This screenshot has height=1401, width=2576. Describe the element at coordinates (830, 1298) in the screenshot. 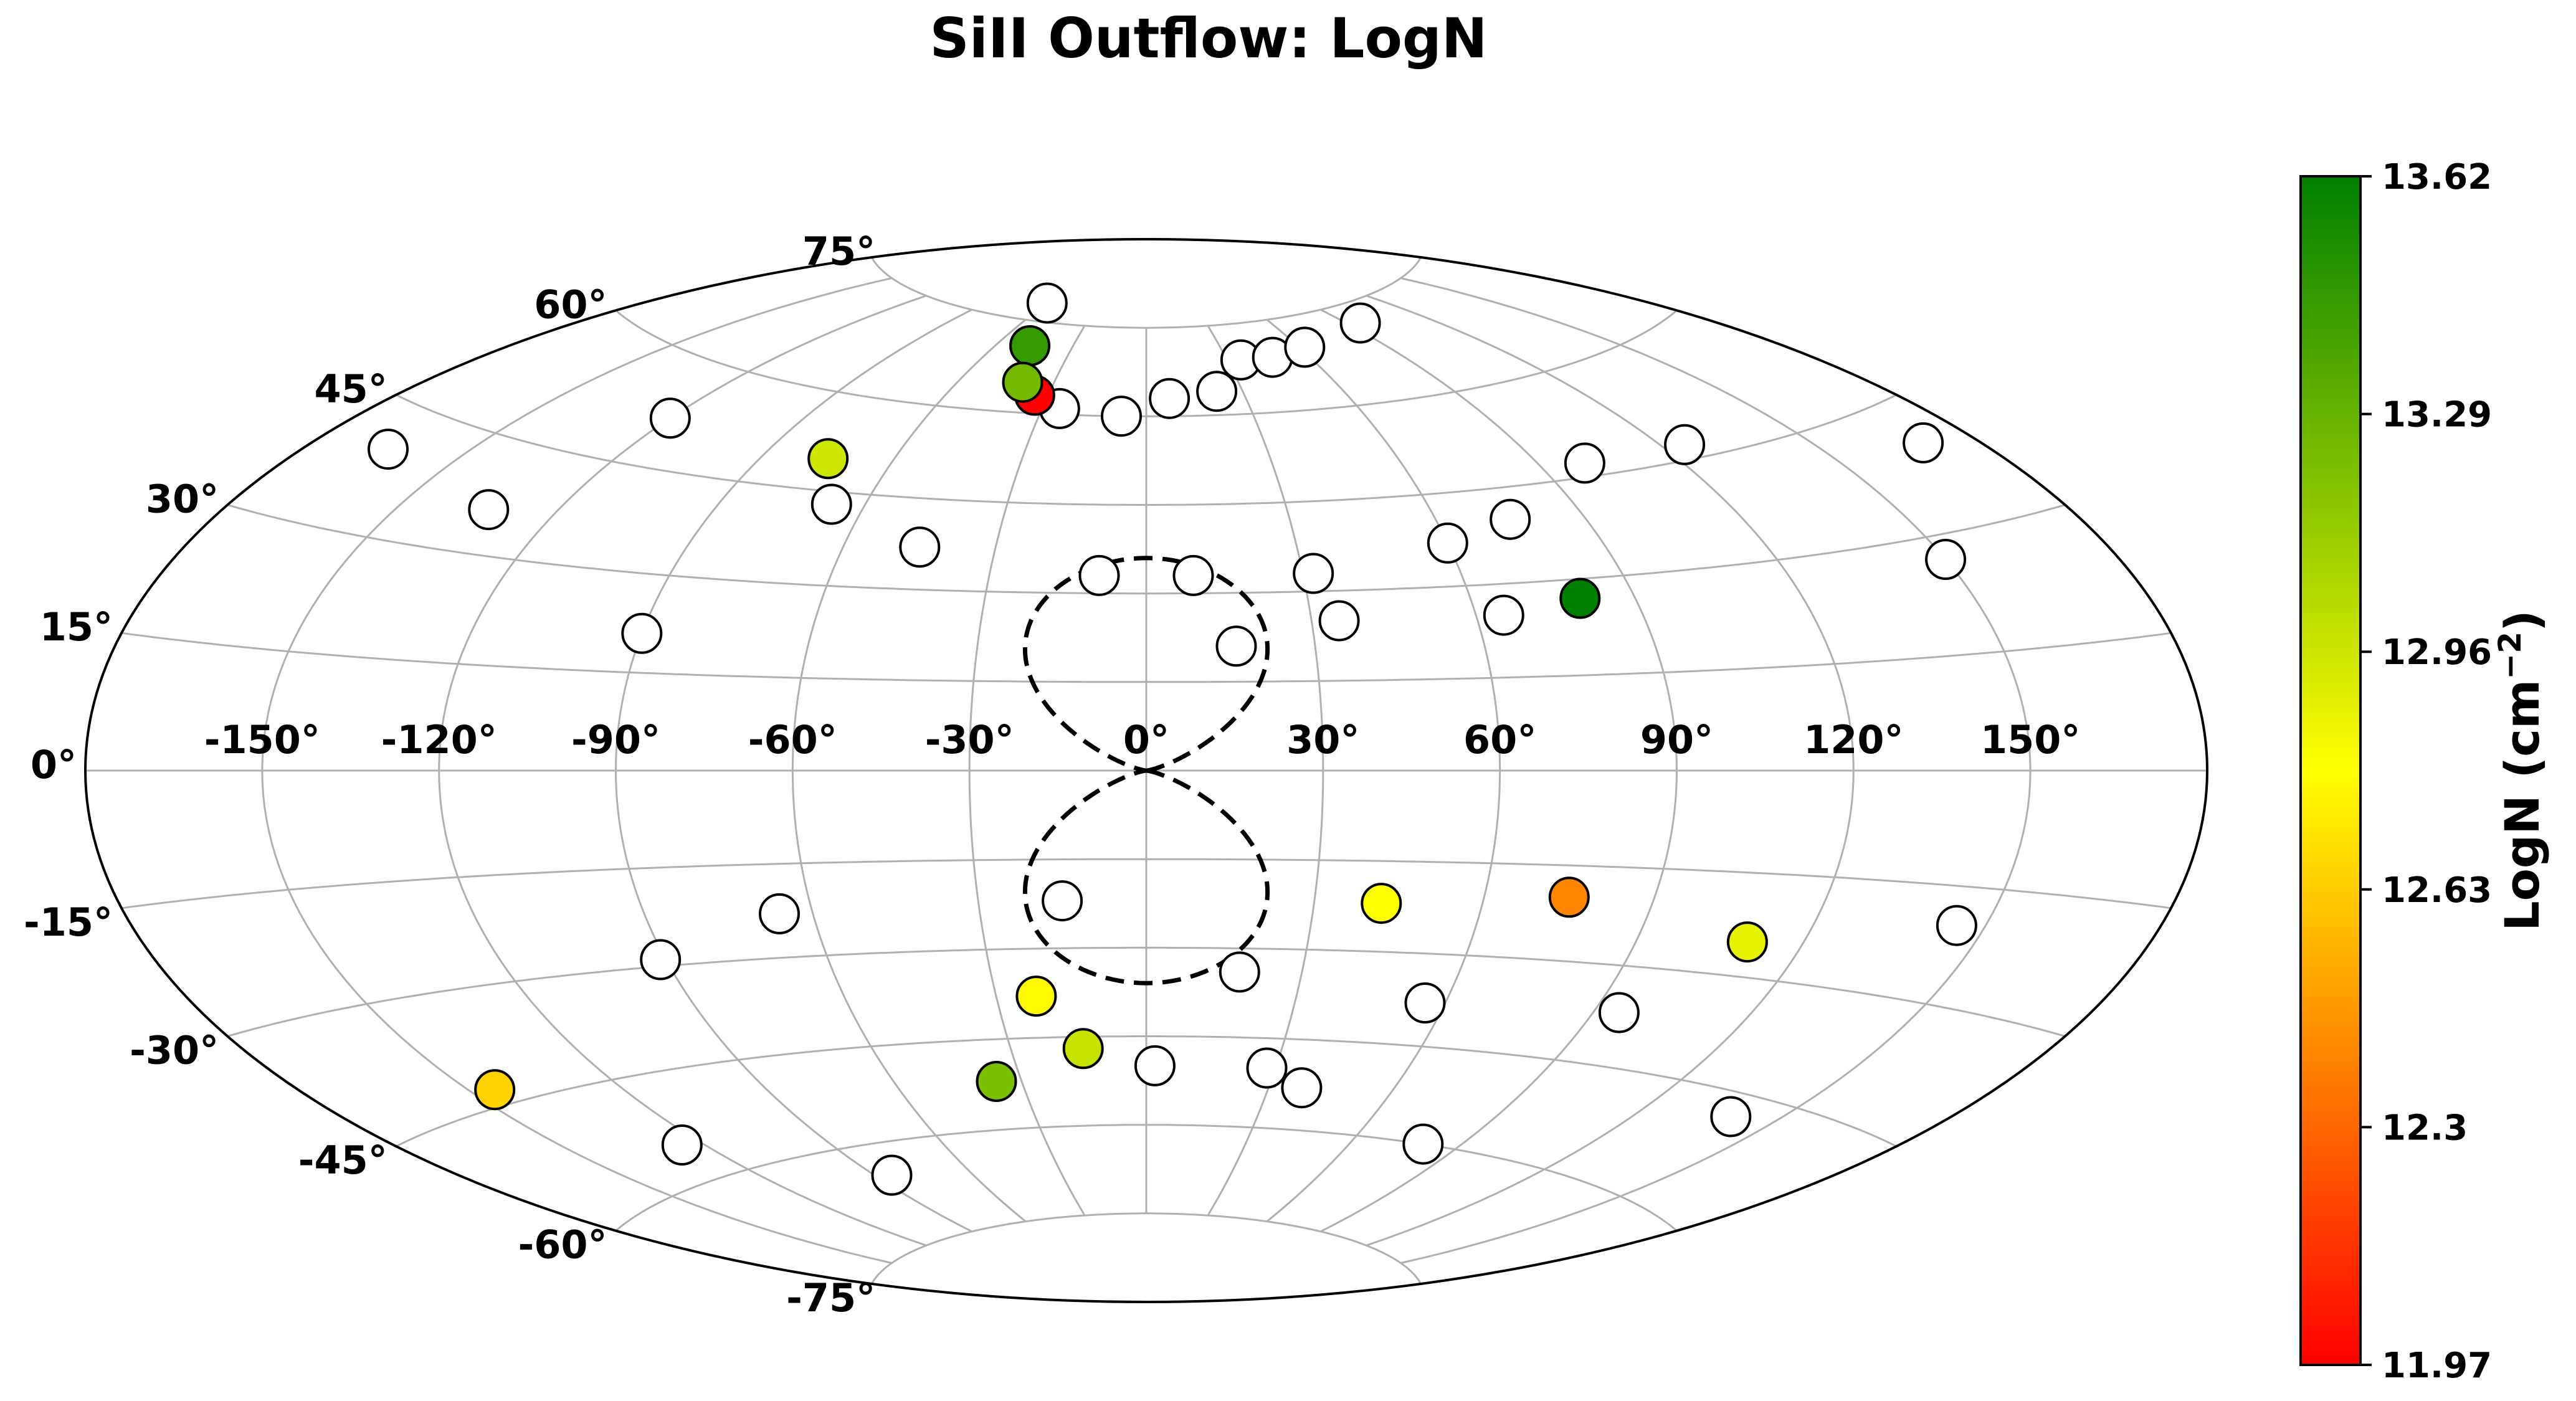

I see `latitude-tick-label: -75°` at that location.